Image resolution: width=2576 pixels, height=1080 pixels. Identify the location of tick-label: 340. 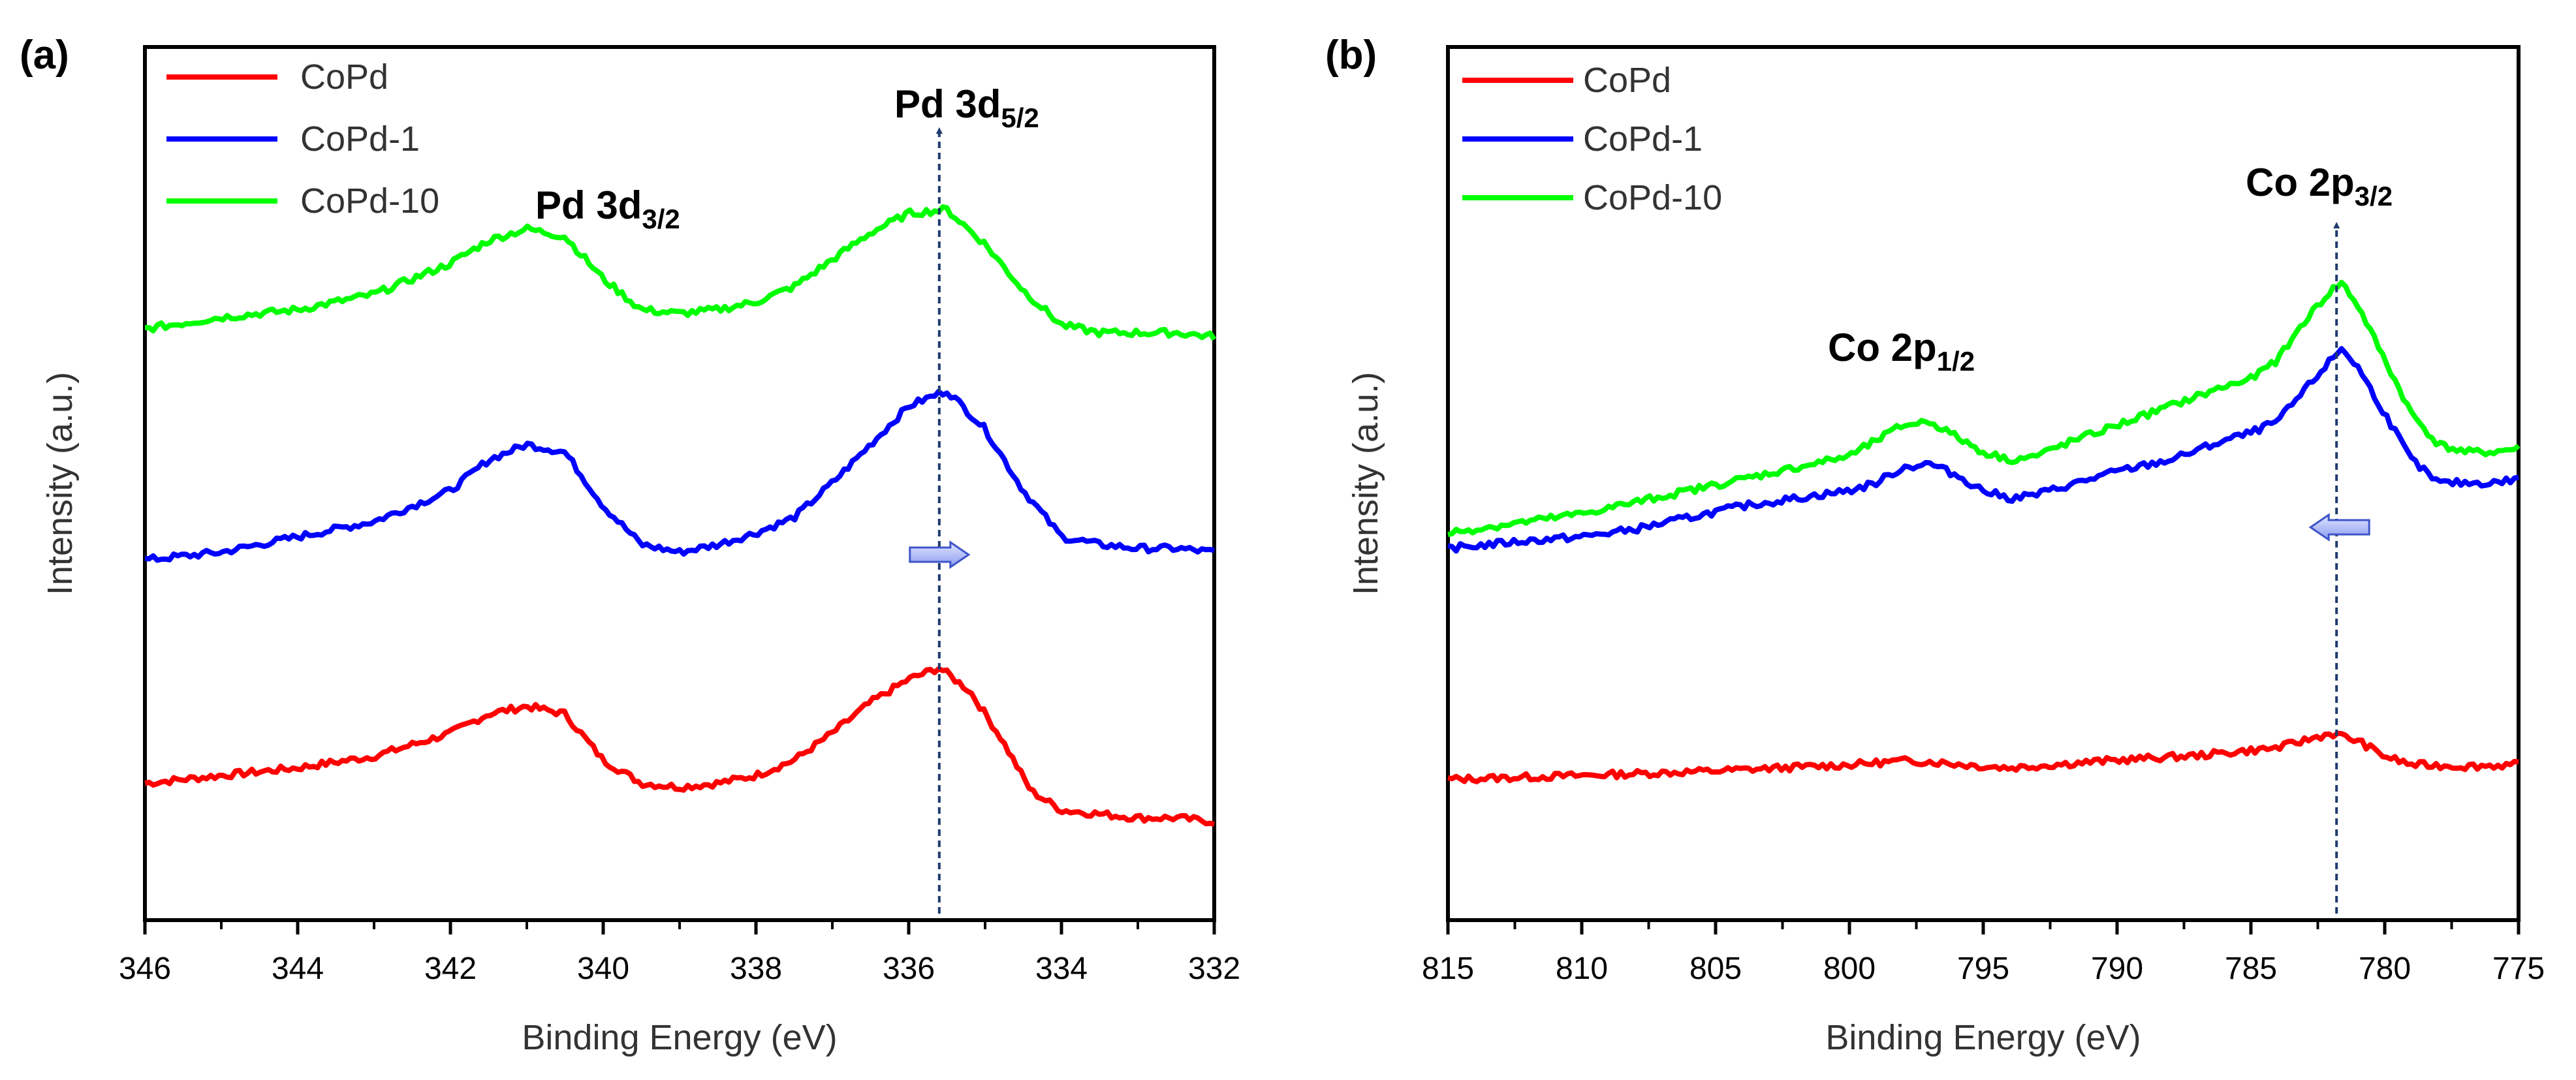
(603, 968).